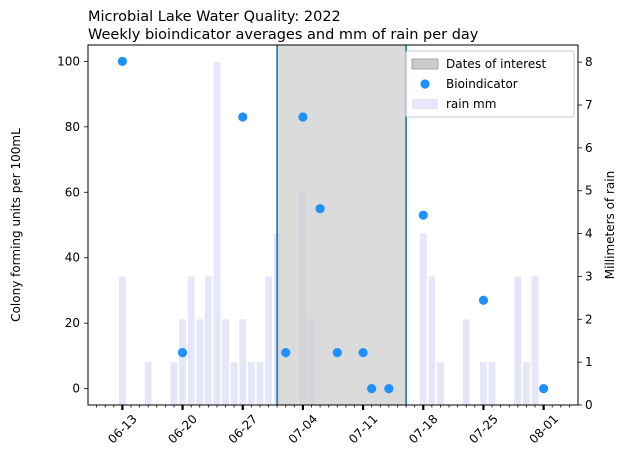 The height and width of the screenshot is (470, 630). Describe the element at coordinates (243, 429) in the screenshot. I see `x-tick-label: 06-27` at that location.